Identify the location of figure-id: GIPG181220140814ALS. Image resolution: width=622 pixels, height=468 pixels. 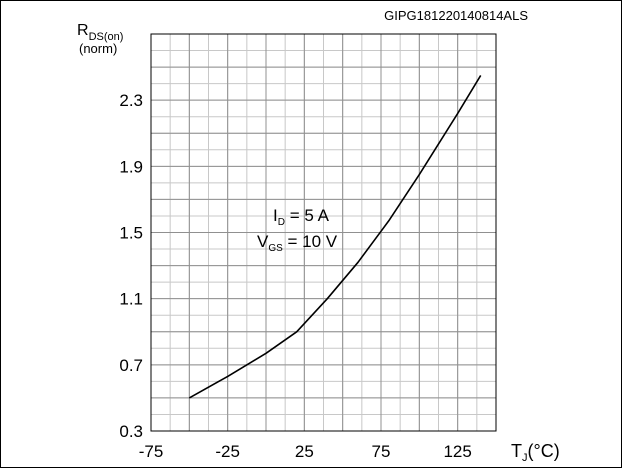
(456, 15).